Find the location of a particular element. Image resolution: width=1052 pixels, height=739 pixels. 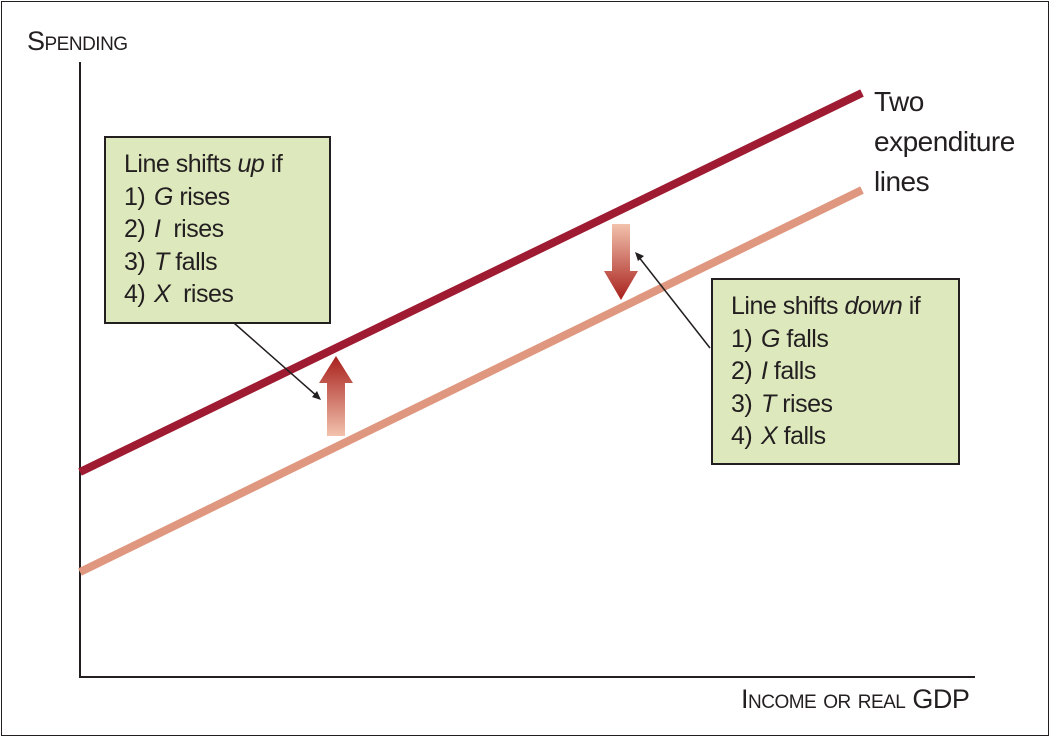

callout-item: 4) X falls is located at coordinates (778, 436).